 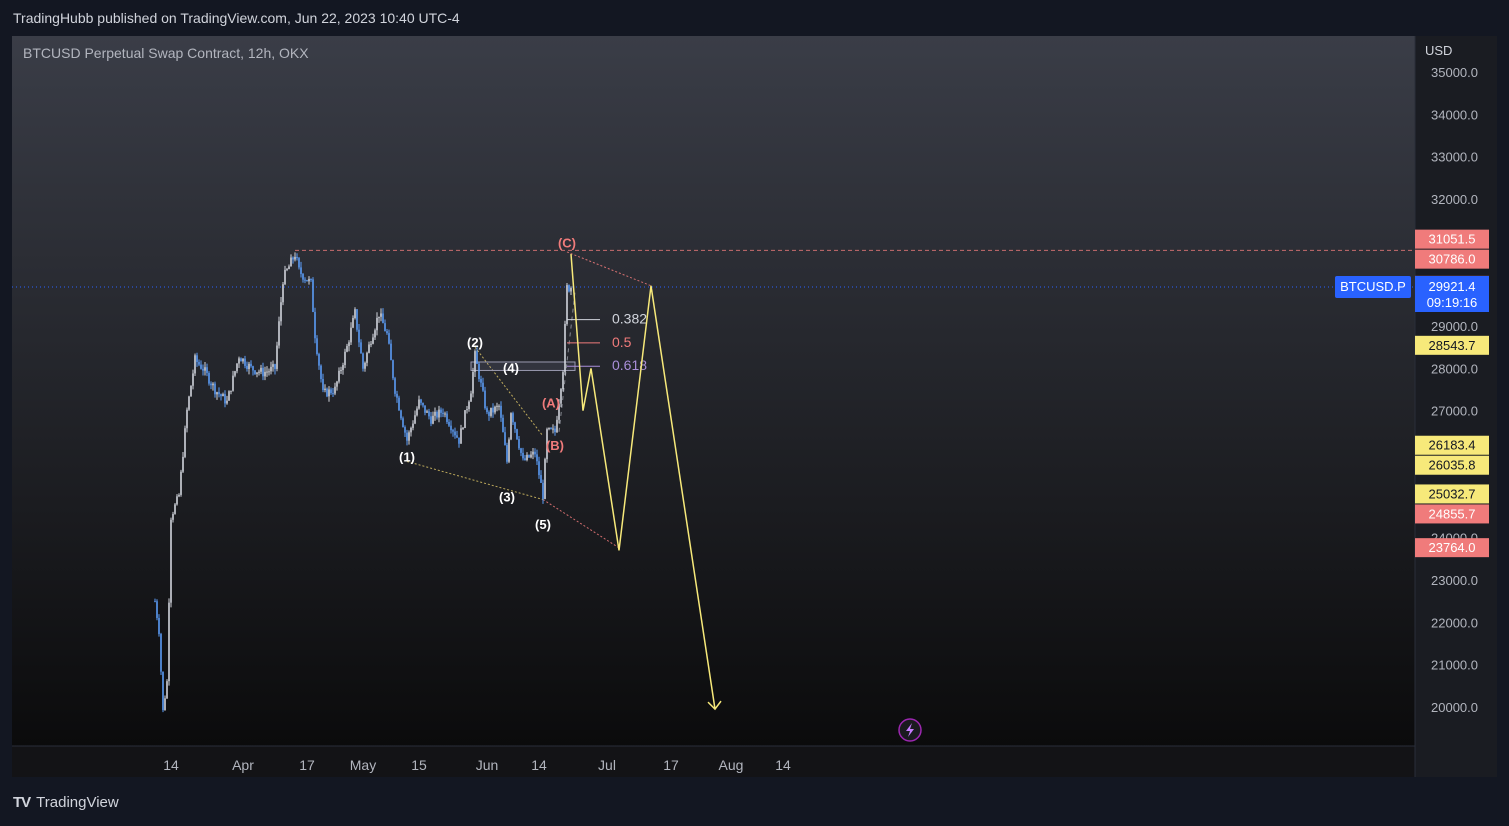 What do you see at coordinates (910, 730) in the screenshot?
I see `lightning-icon` at bounding box center [910, 730].